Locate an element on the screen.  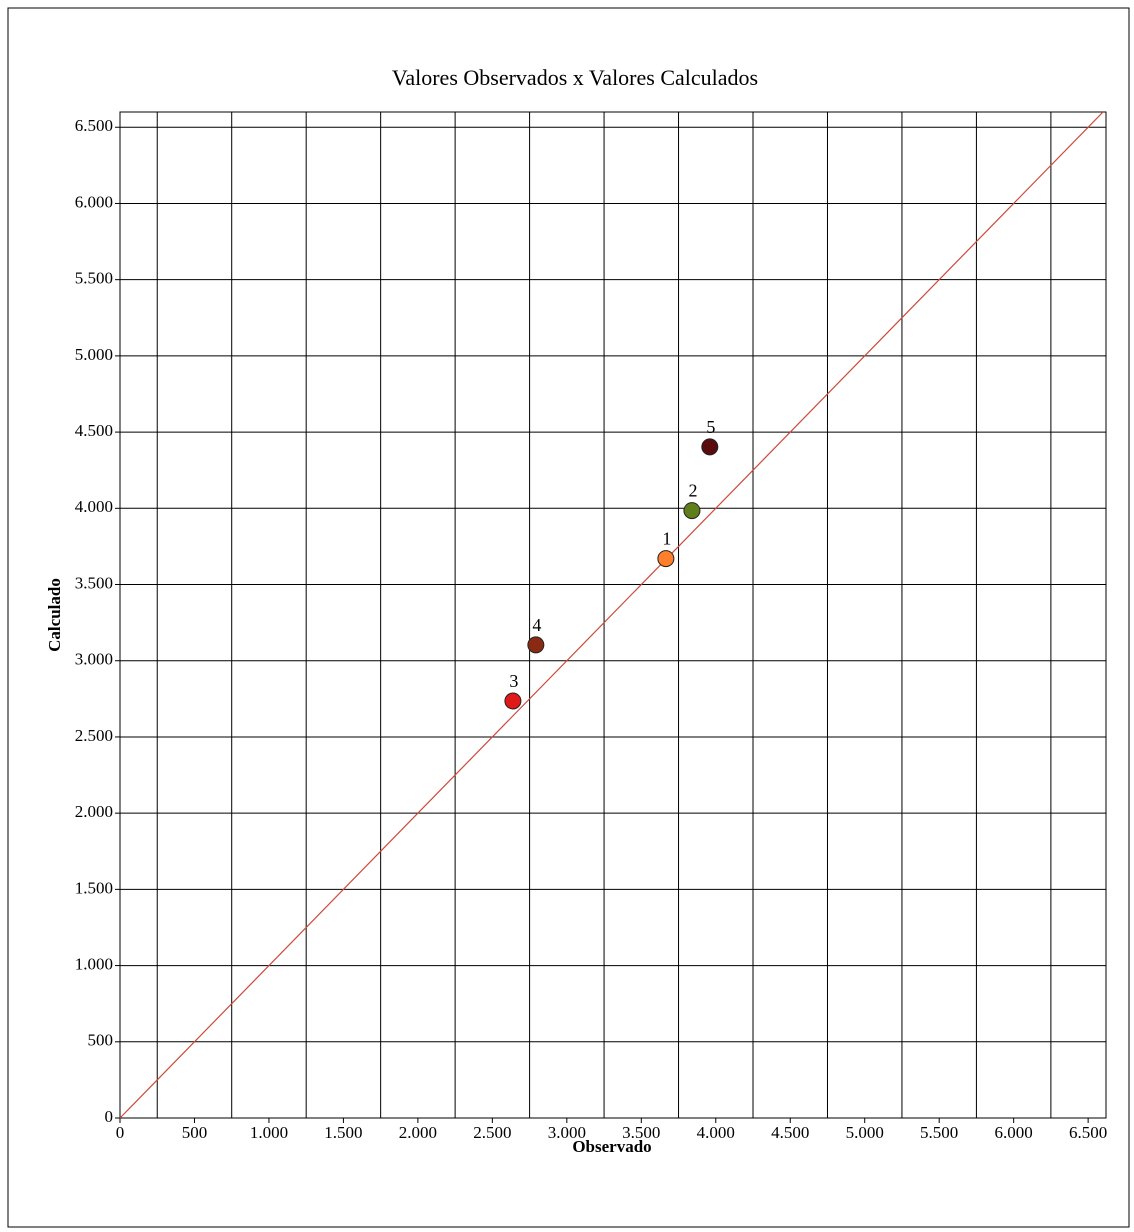
point-label: 5 is located at coordinates (710, 427).